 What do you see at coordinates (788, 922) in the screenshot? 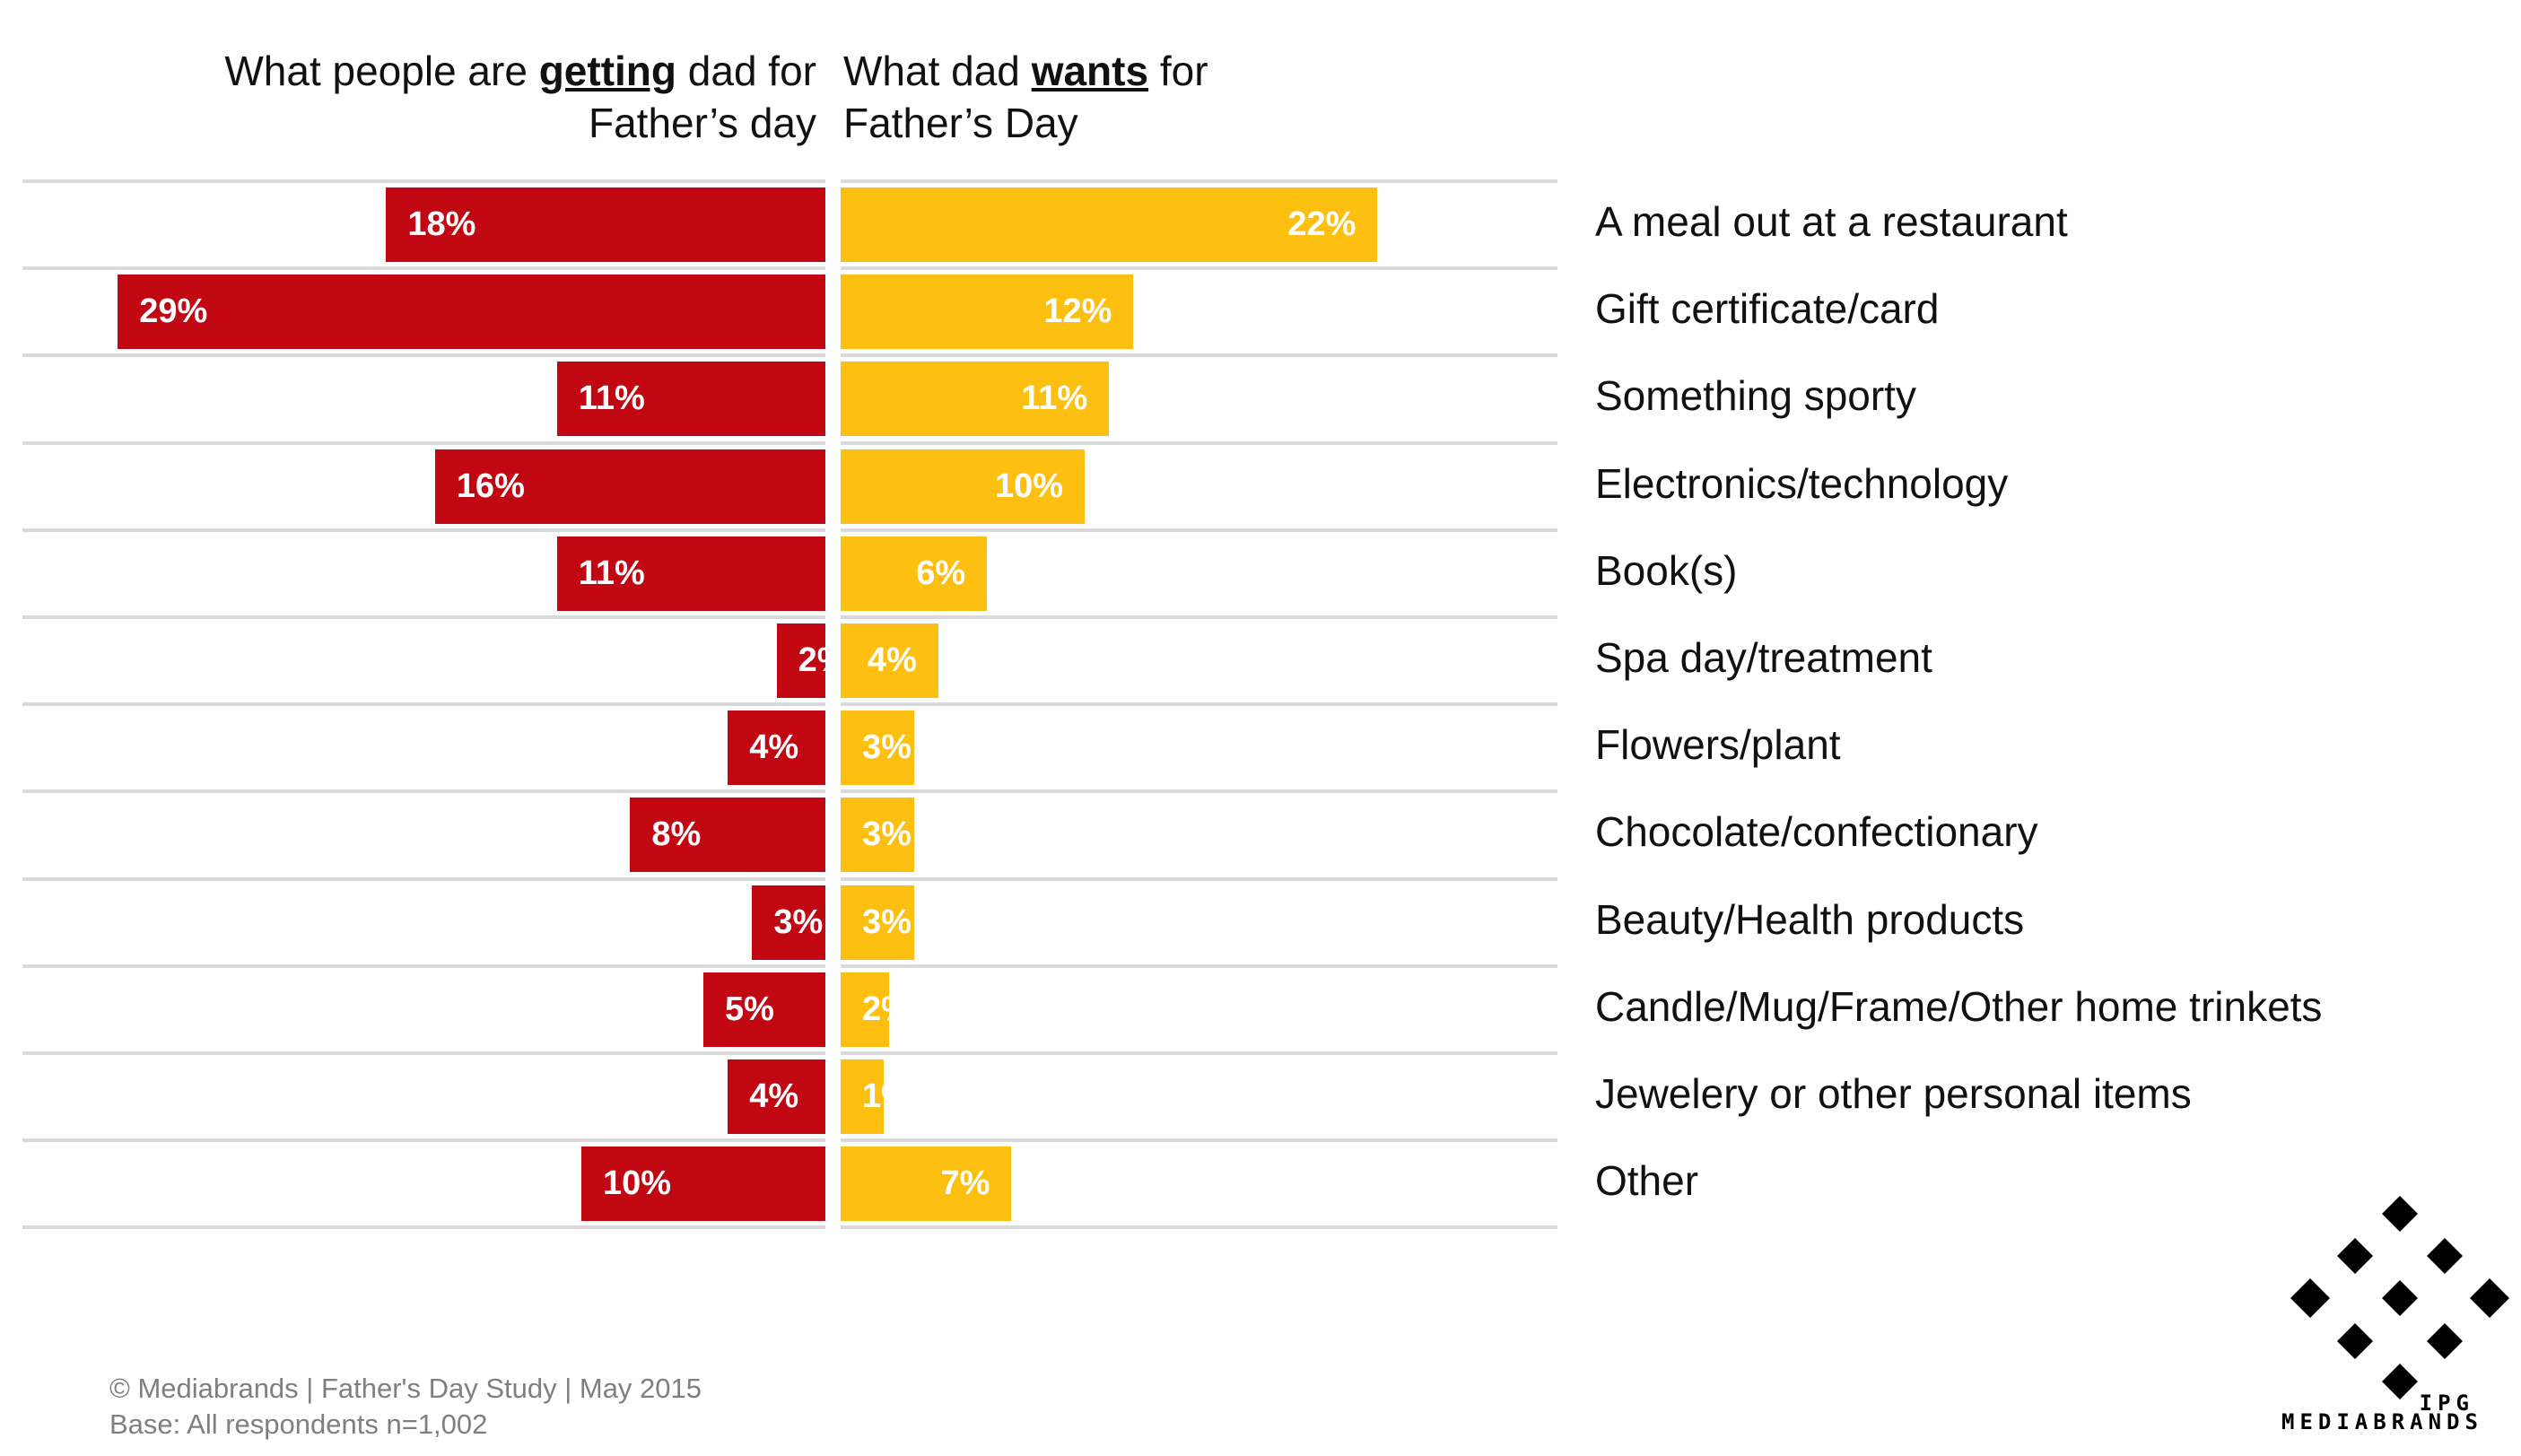
I see `bar-getting: 3%` at bounding box center [788, 922].